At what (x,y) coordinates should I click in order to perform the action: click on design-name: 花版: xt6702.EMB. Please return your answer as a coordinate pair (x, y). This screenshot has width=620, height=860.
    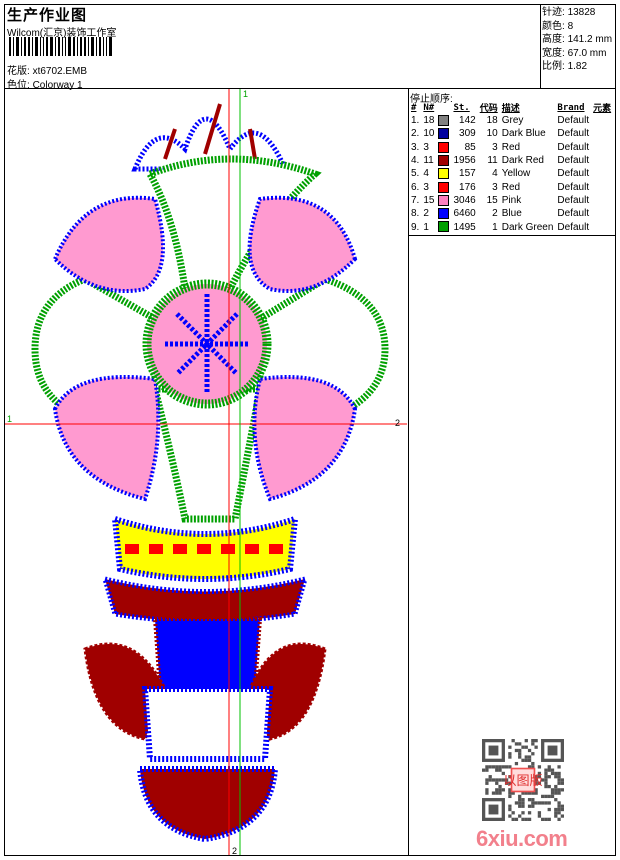
    Looking at the image, I should click on (47, 69).